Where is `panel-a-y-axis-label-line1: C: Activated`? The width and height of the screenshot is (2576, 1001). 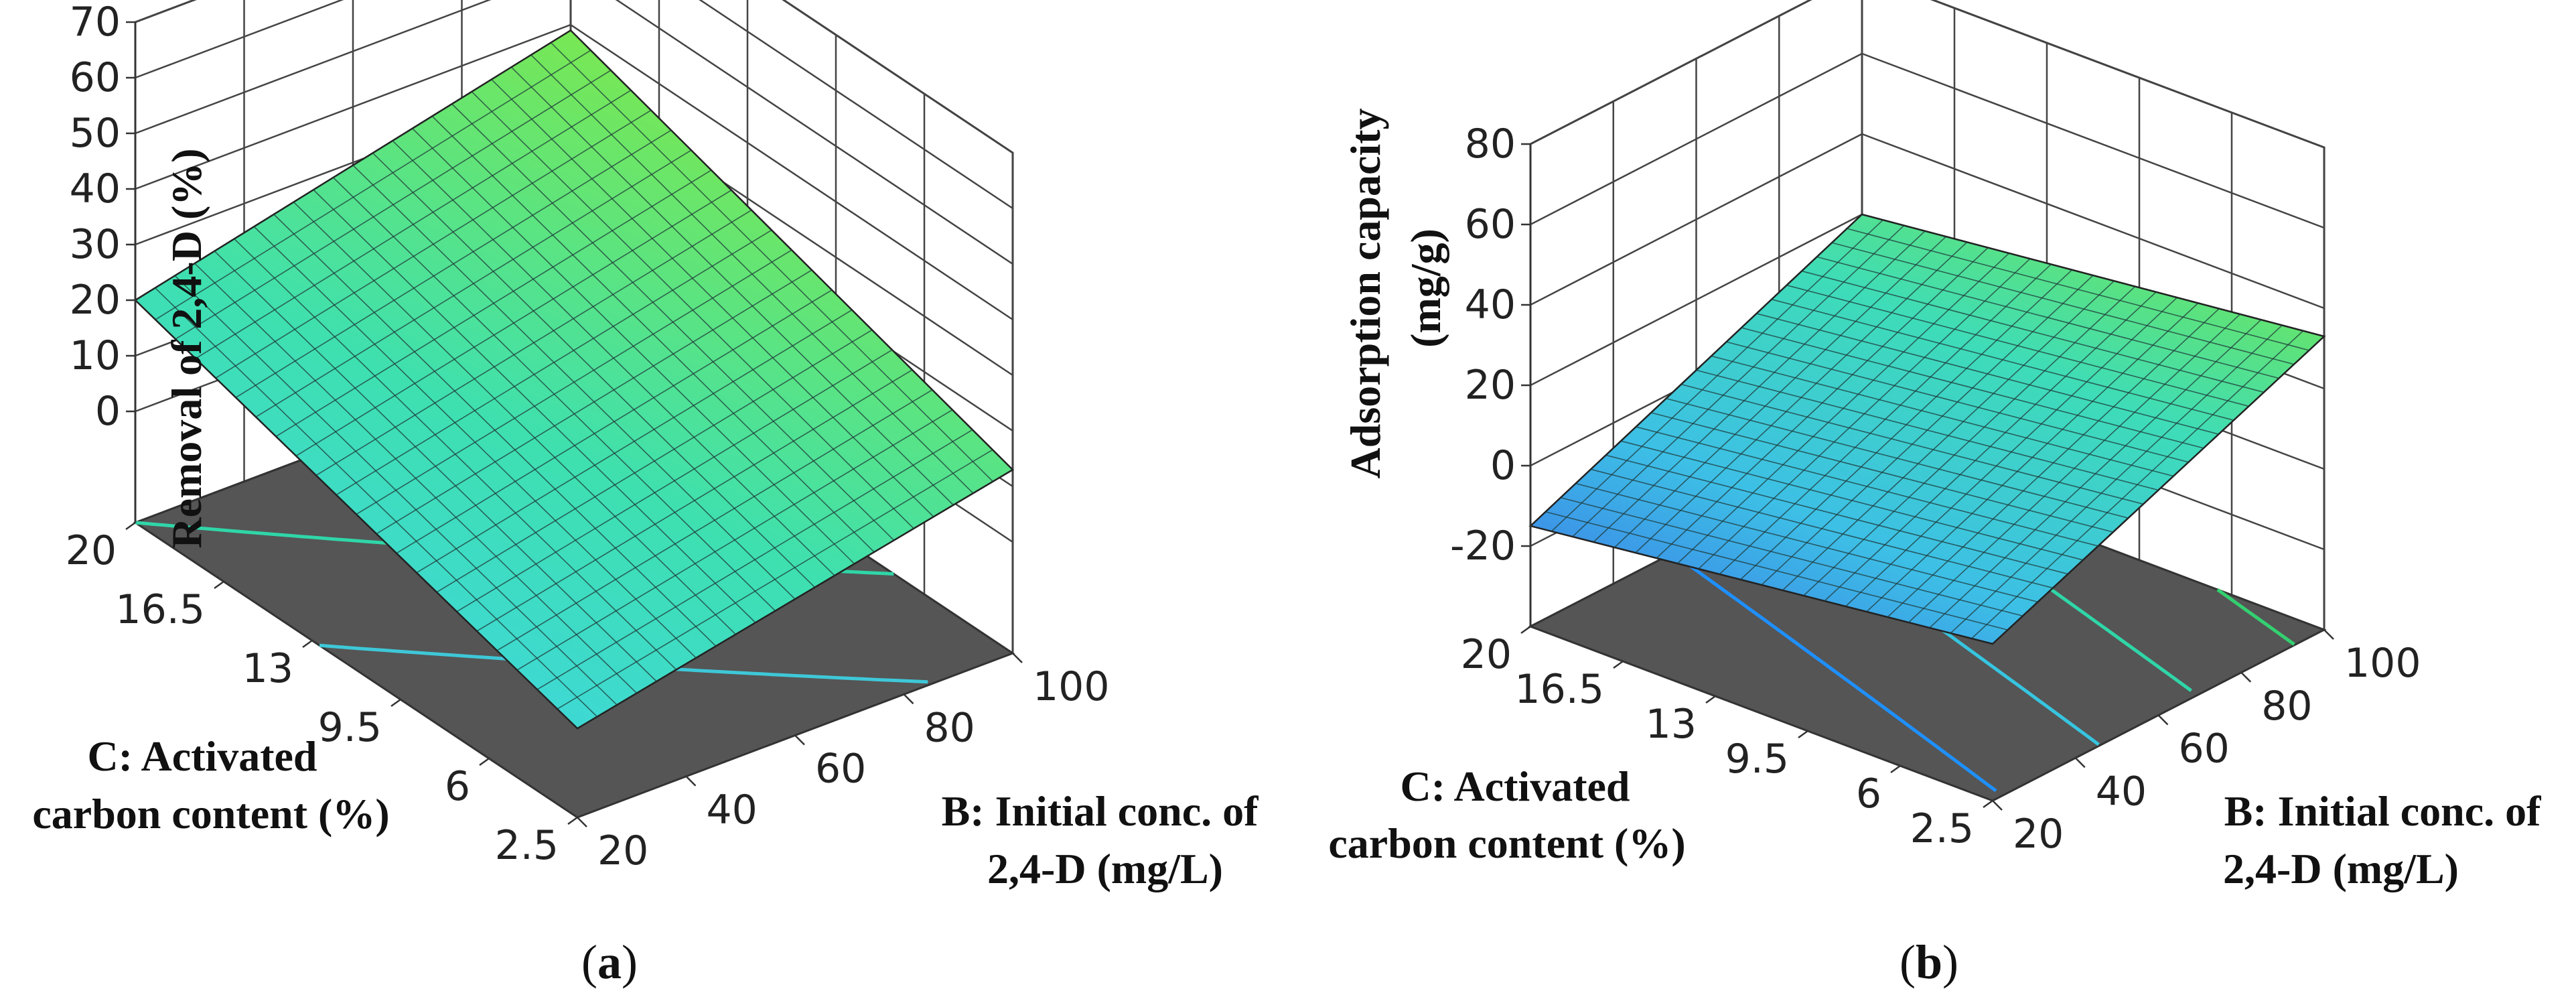 panel-a-y-axis-label-line1: C: Activated is located at coordinates (202, 756).